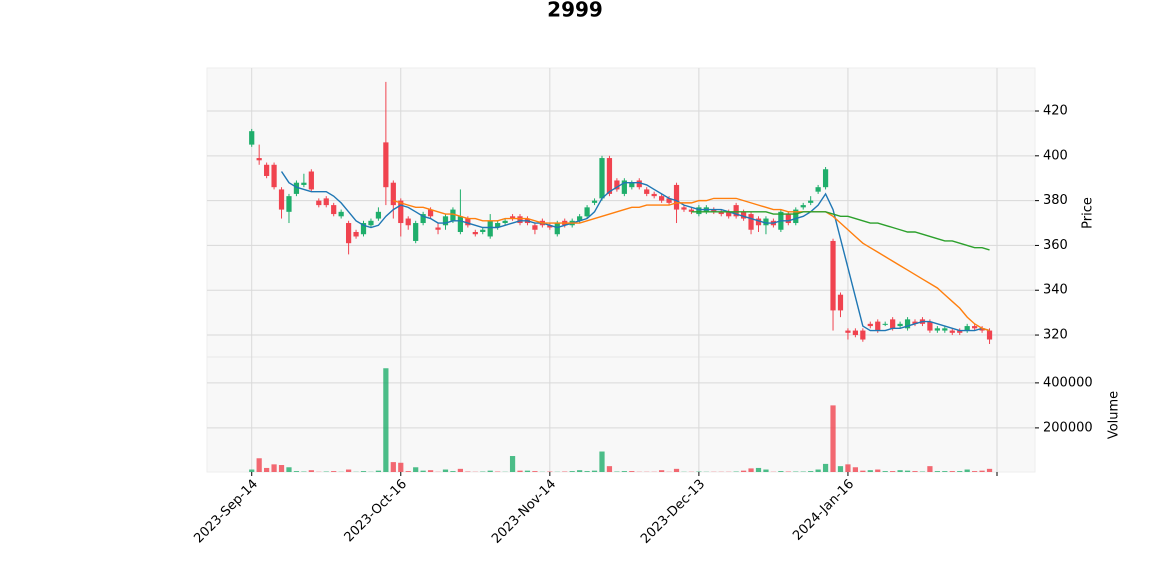 This screenshot has width=1150, height=579. What do you see at coordinates (1068, 427) in the screenshot?
I see `volume-tick-label: 200000` at bounding box center [1068, 427].